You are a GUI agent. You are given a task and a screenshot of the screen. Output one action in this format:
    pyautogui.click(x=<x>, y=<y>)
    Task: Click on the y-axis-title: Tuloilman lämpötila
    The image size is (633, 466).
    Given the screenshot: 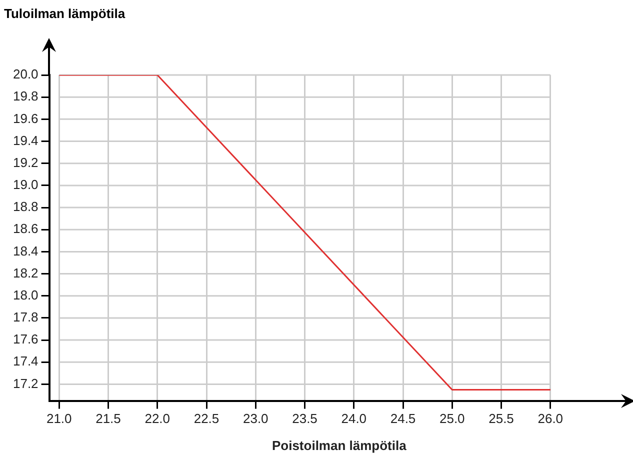 What is the action you would take?
    pyautogui.click(x=65, y=13)
    